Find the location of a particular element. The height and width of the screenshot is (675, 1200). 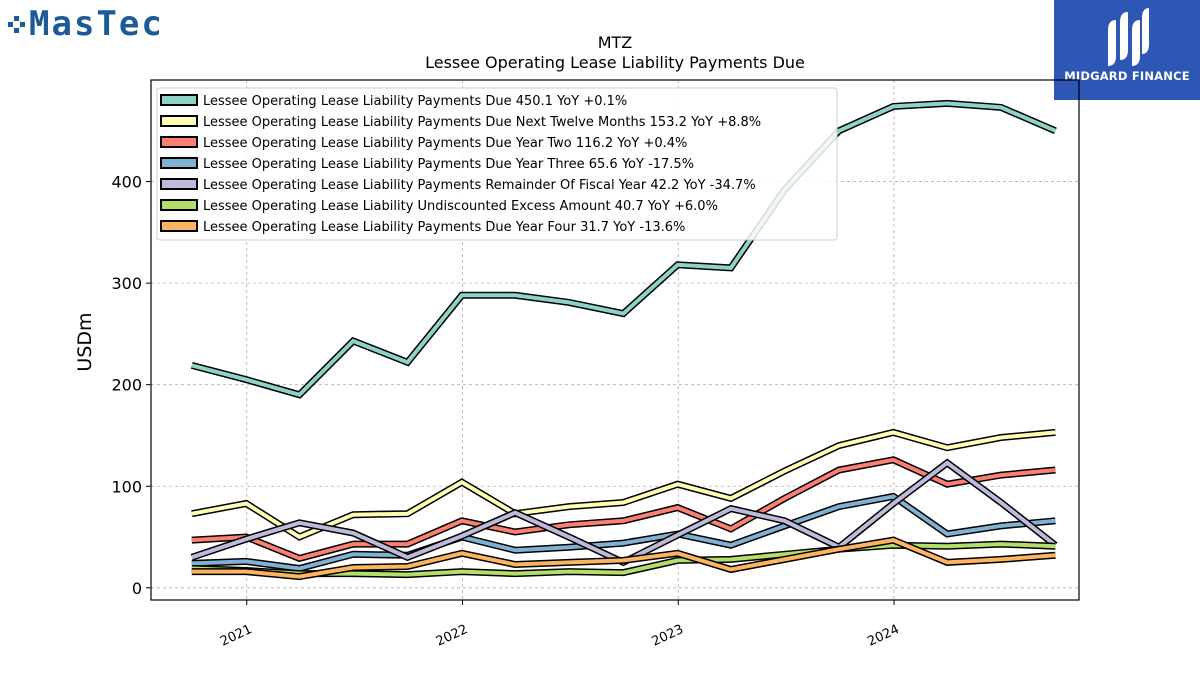

x-tick-label: 2021 is located at coordinates (236, 636).